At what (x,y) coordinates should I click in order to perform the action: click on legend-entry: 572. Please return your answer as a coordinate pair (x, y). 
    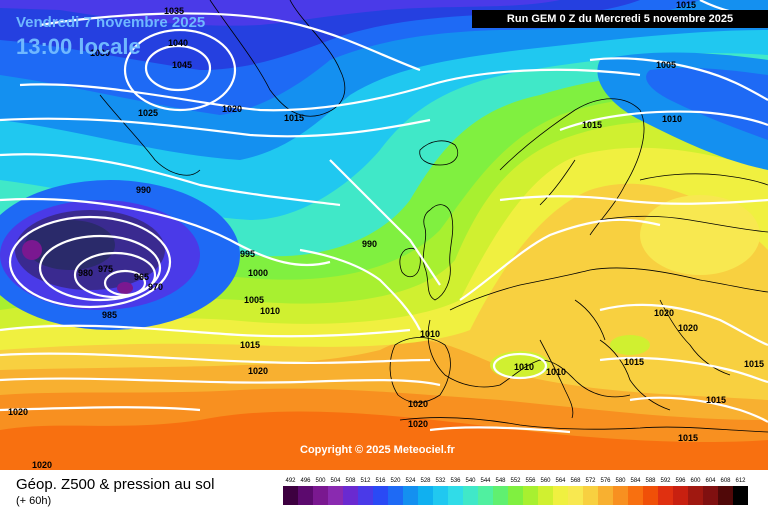
    Looking at the image, I should click on (590, 491).